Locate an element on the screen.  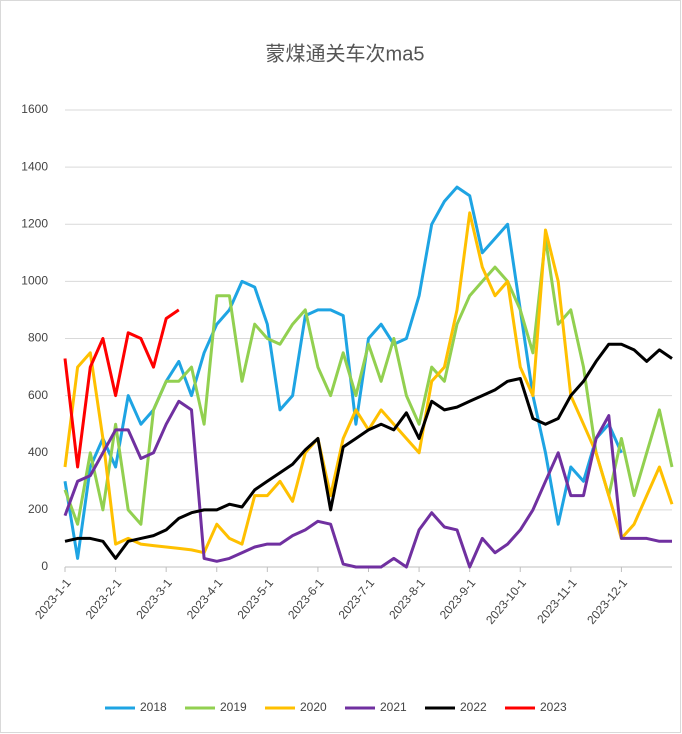
legend-label: 2021 is located at coordinates (393, 707).